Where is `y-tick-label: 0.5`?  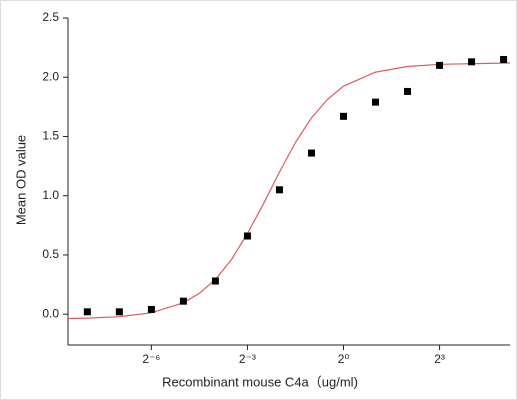 y-tick-label: 0.5 is located at coordinates (50, 254).